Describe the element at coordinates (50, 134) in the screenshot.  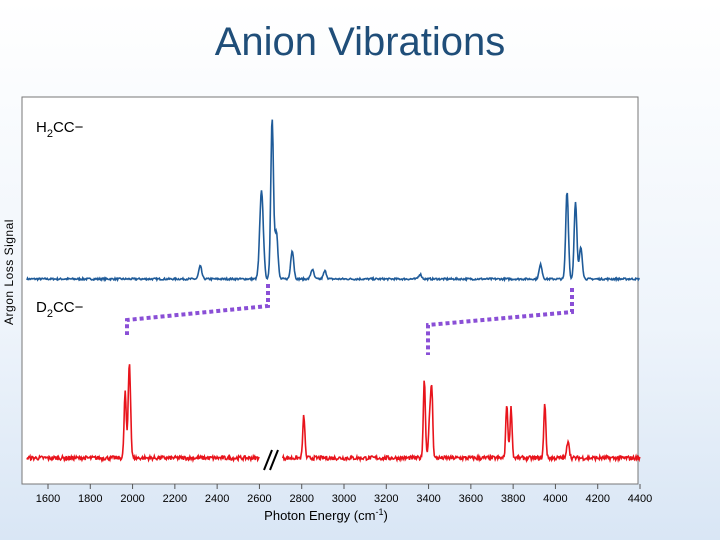
I see `h2cc-label-sub: 2` at that location.